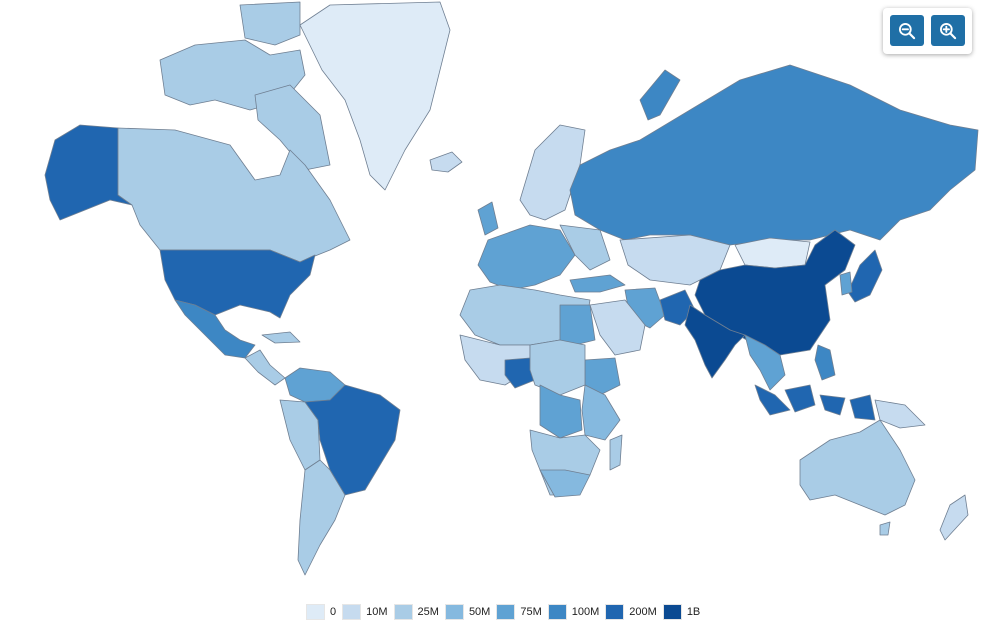 Image resolution: width=989 pixels, height=642 pixels. Describe the element at coordinates (479, 612) in the screenshot. I see `legend-label: 50M` at that location.